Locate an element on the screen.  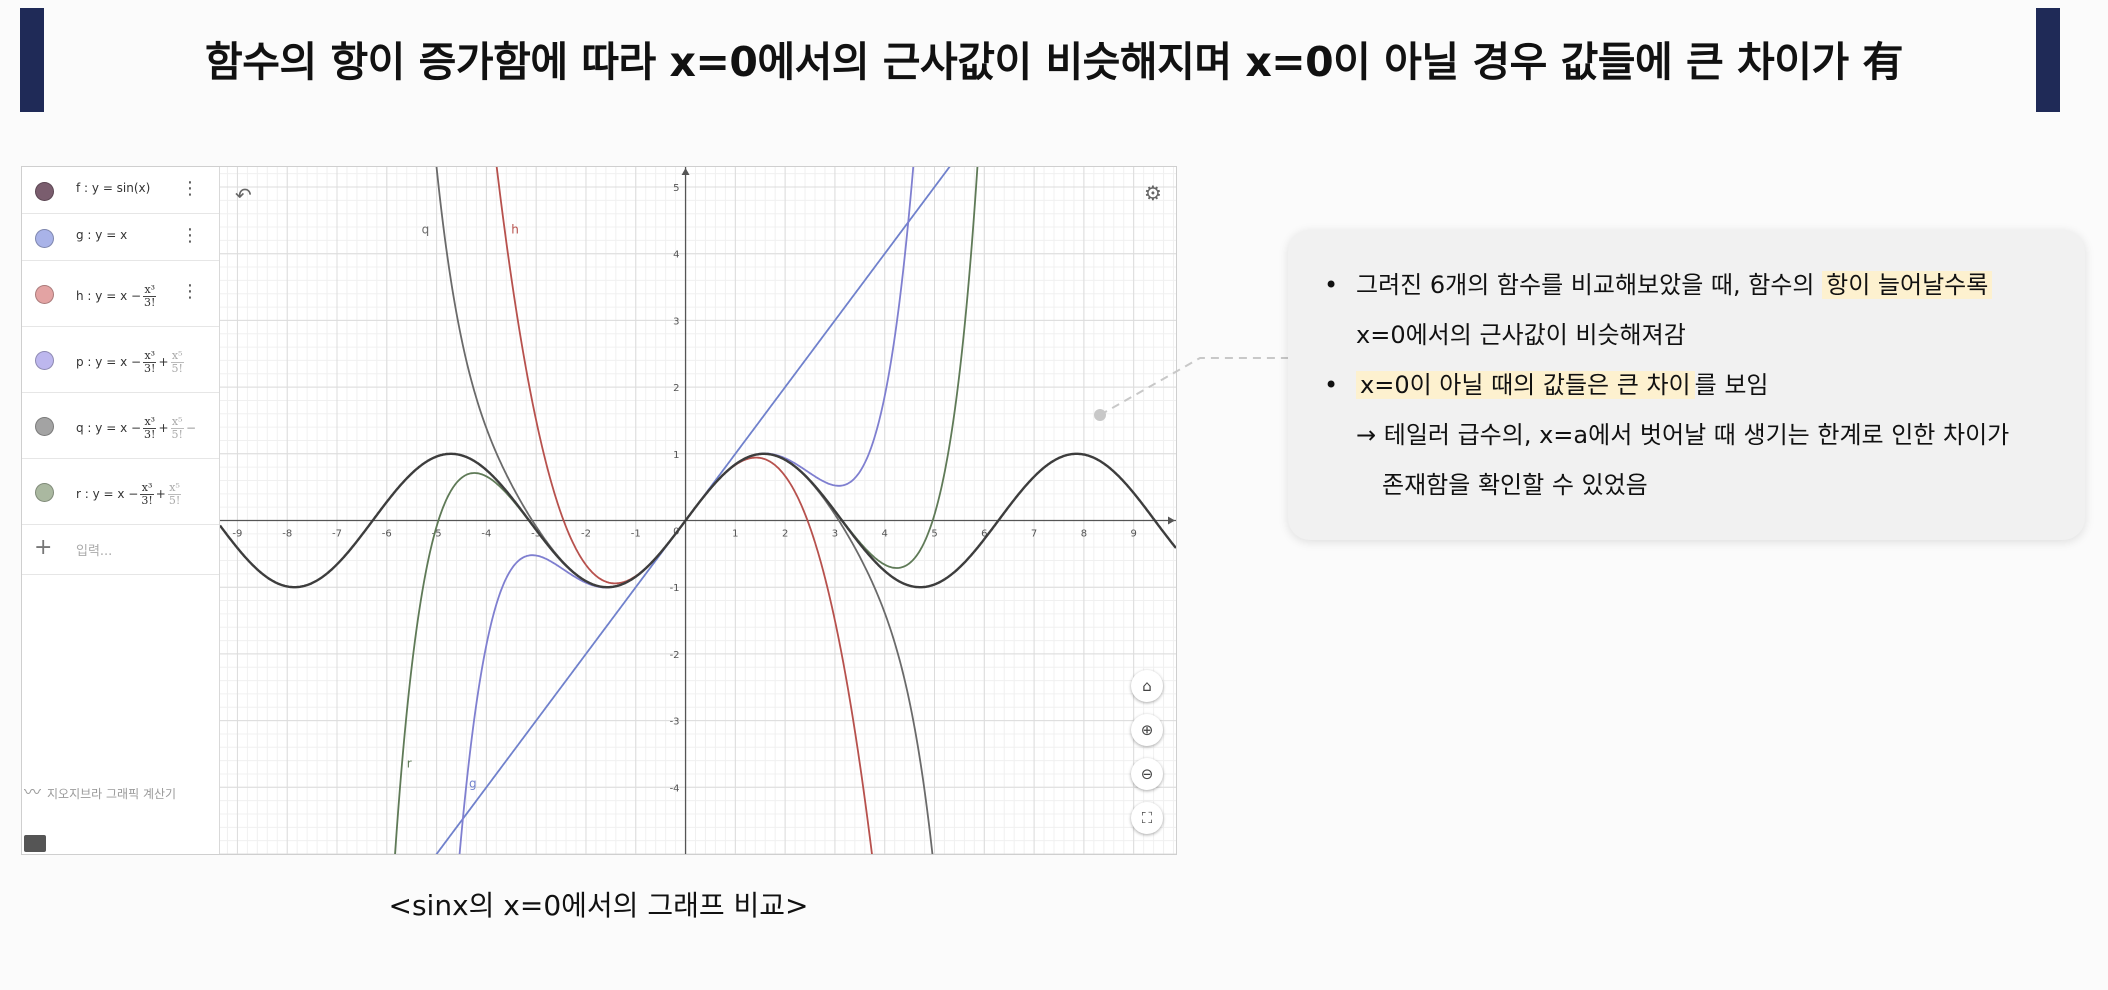
expression-text: h : y = x − is located at coordinates (109, 296).